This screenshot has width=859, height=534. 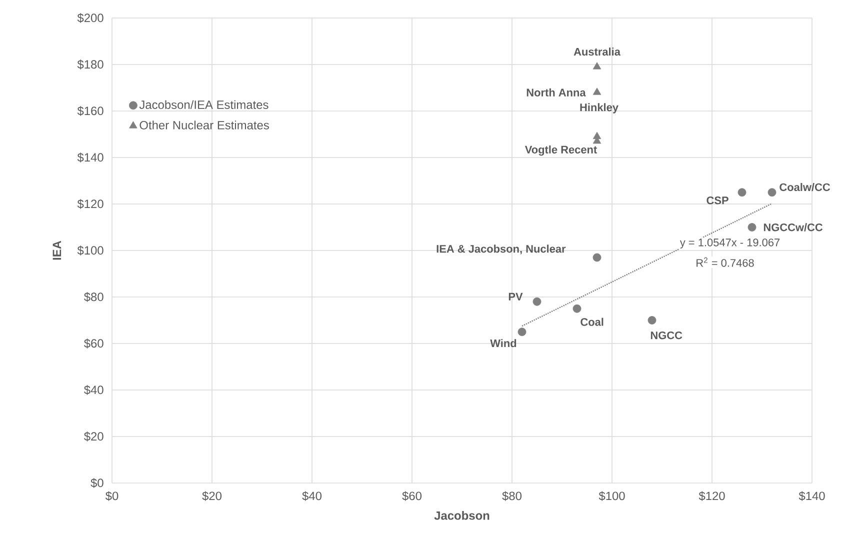 What do you see at coordinates (57, 250) in the screenshot?
I see `y-axis-title: IEA` at bounding box center [57, 250].